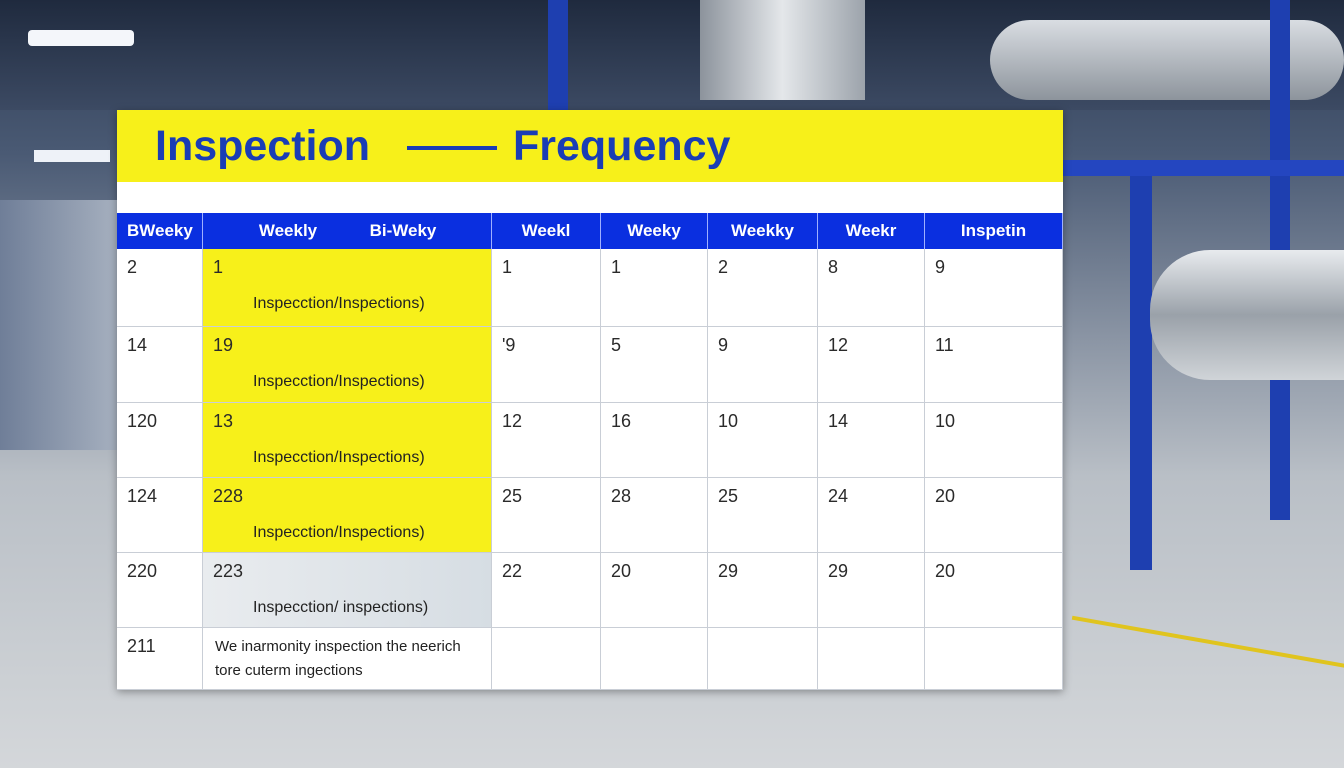 The height and width of the screenshot is (768, 1344). Describe the element at coordinates (347, 590) in the screenshot. I see `main-cell: 223 Inspecction/ inspections)` at that location.